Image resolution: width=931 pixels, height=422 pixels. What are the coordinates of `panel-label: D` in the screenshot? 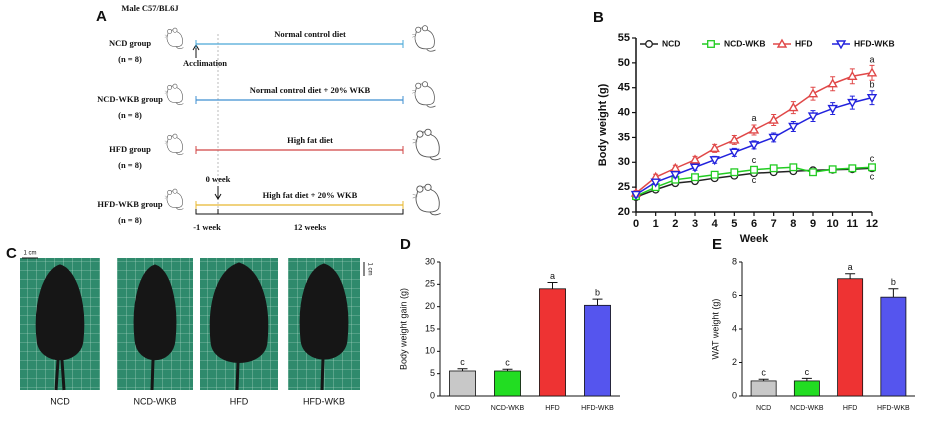 It's located at (405, 244).